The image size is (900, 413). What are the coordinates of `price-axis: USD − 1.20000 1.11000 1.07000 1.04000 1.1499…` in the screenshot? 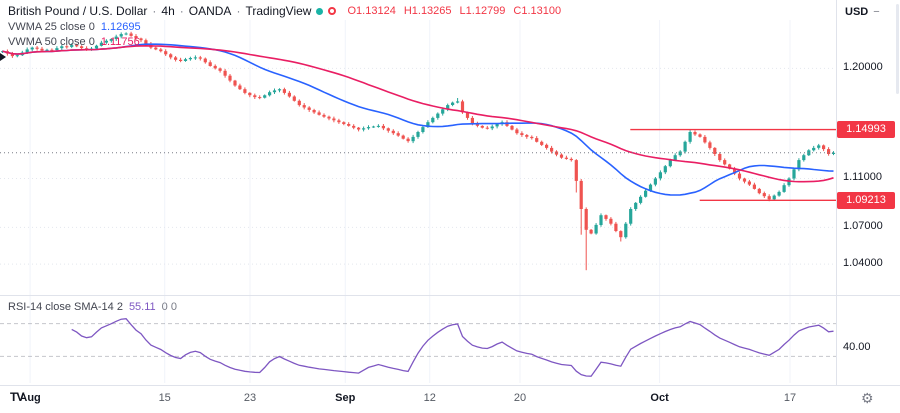 It's located at (868, 192).